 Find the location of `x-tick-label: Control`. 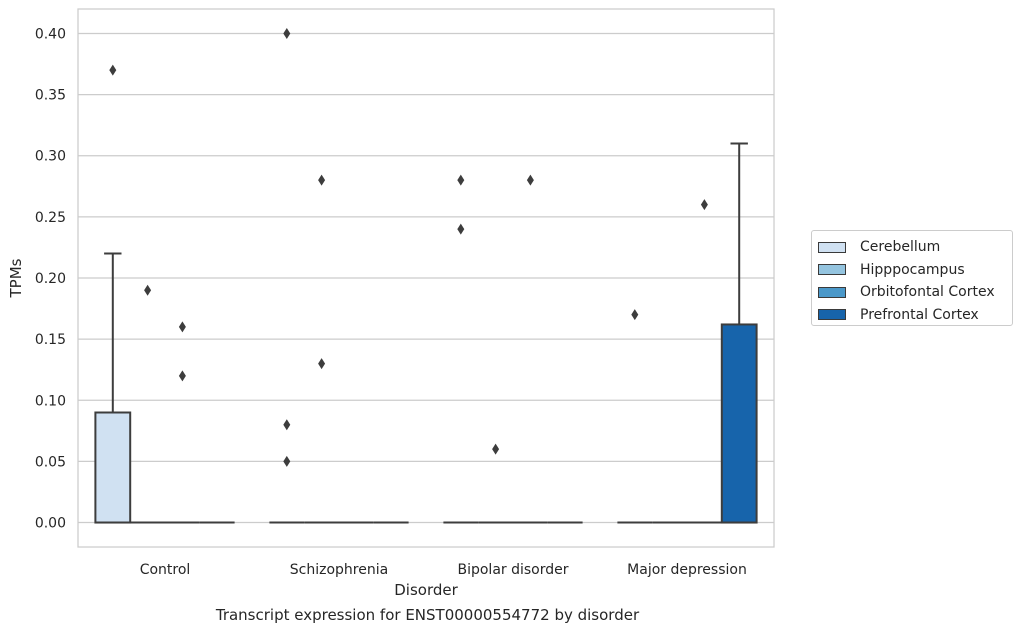

x-tick-label: Control is located at coordinates (165, 570).